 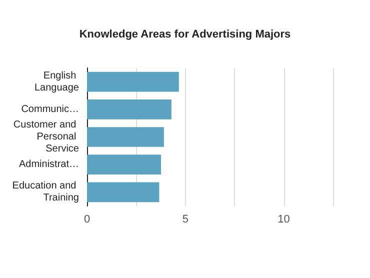 What do you see at coordinates (46, 137) in the screenshot?
I see `y-tick-label: Customer and Personal Service` at bounding box center [46, 137].